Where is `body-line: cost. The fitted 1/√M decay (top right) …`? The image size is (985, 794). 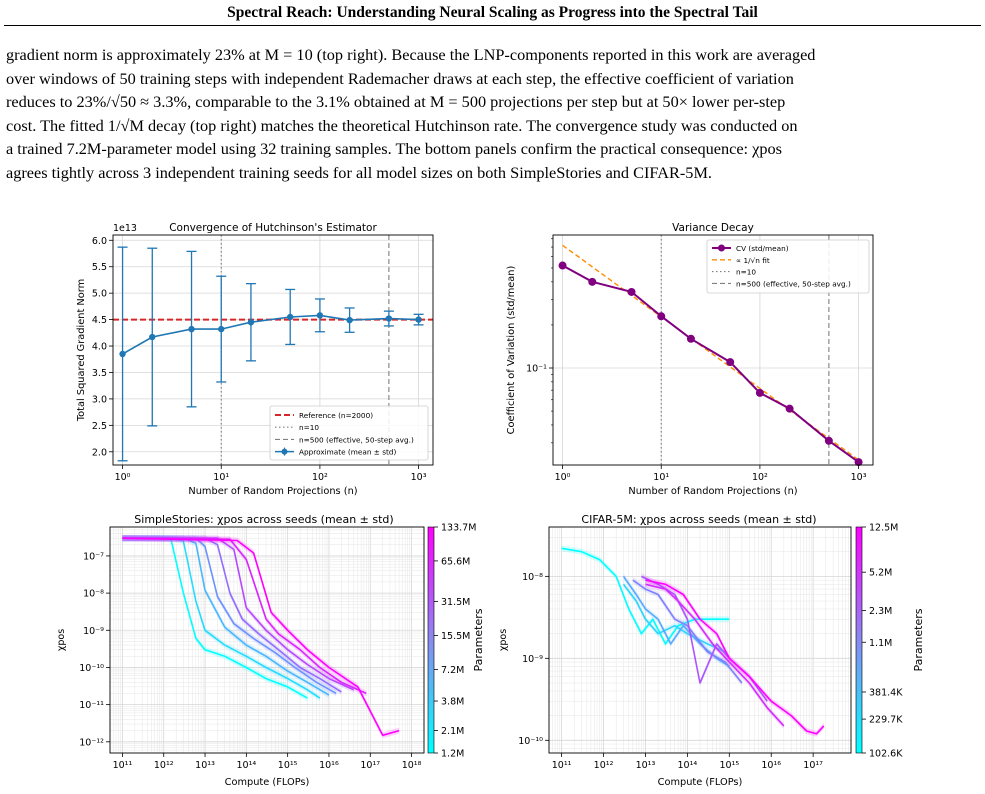
body-line: cost. The fitted 1/√M decay (top right) … is located at coordinates (402, 125).